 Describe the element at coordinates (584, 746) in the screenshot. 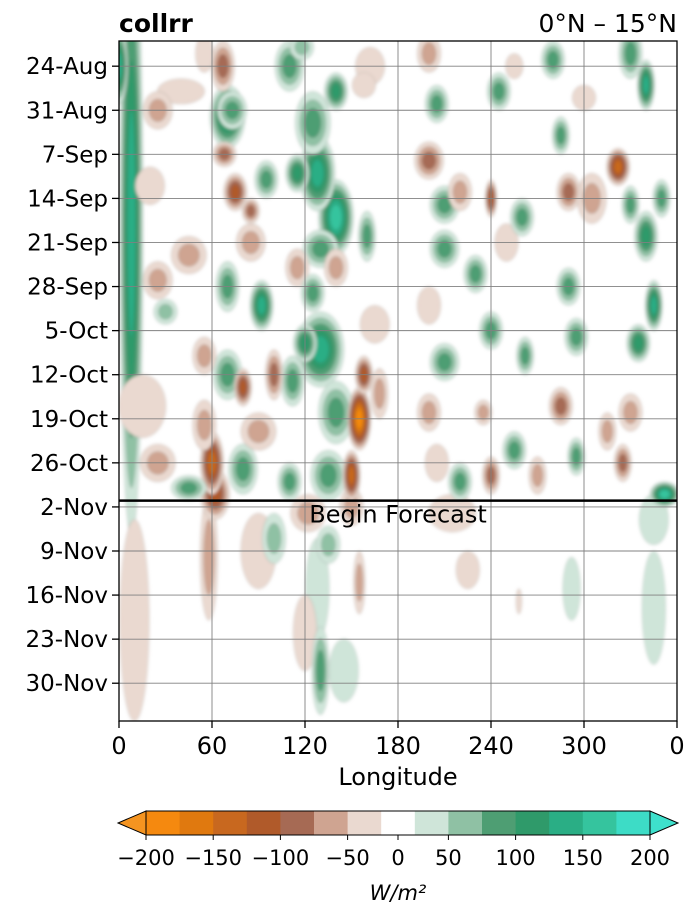

I see `x-tick-label: 300` at that location.